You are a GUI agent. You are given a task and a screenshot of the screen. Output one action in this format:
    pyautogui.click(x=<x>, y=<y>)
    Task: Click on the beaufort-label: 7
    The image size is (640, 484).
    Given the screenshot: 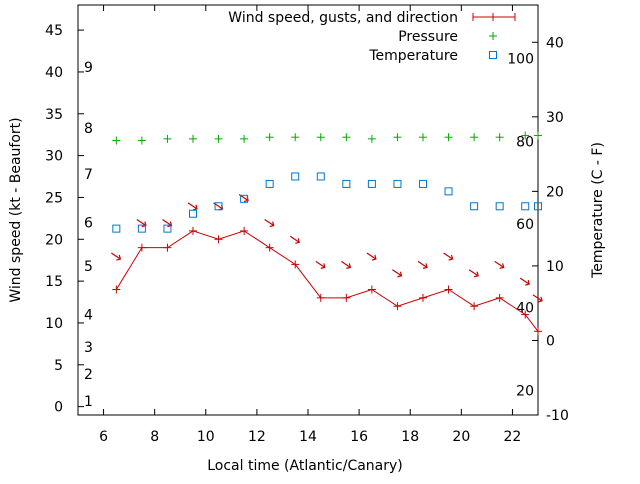 What is the action you would take?
    pyautogui.click(x=88, y=175)
    